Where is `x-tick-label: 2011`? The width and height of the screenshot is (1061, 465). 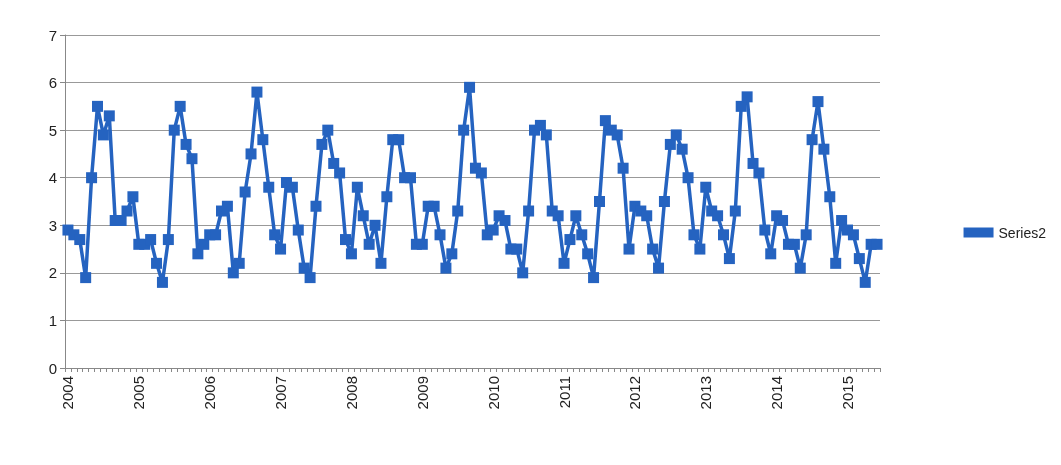 x-tick-label: 2011 is located at coordinates (564, 392).